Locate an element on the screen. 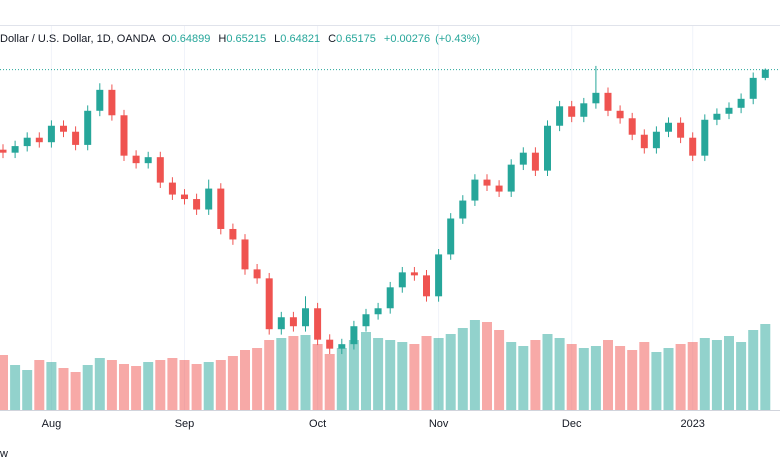  ohlc-label: H is located at coordinates (222, 39).